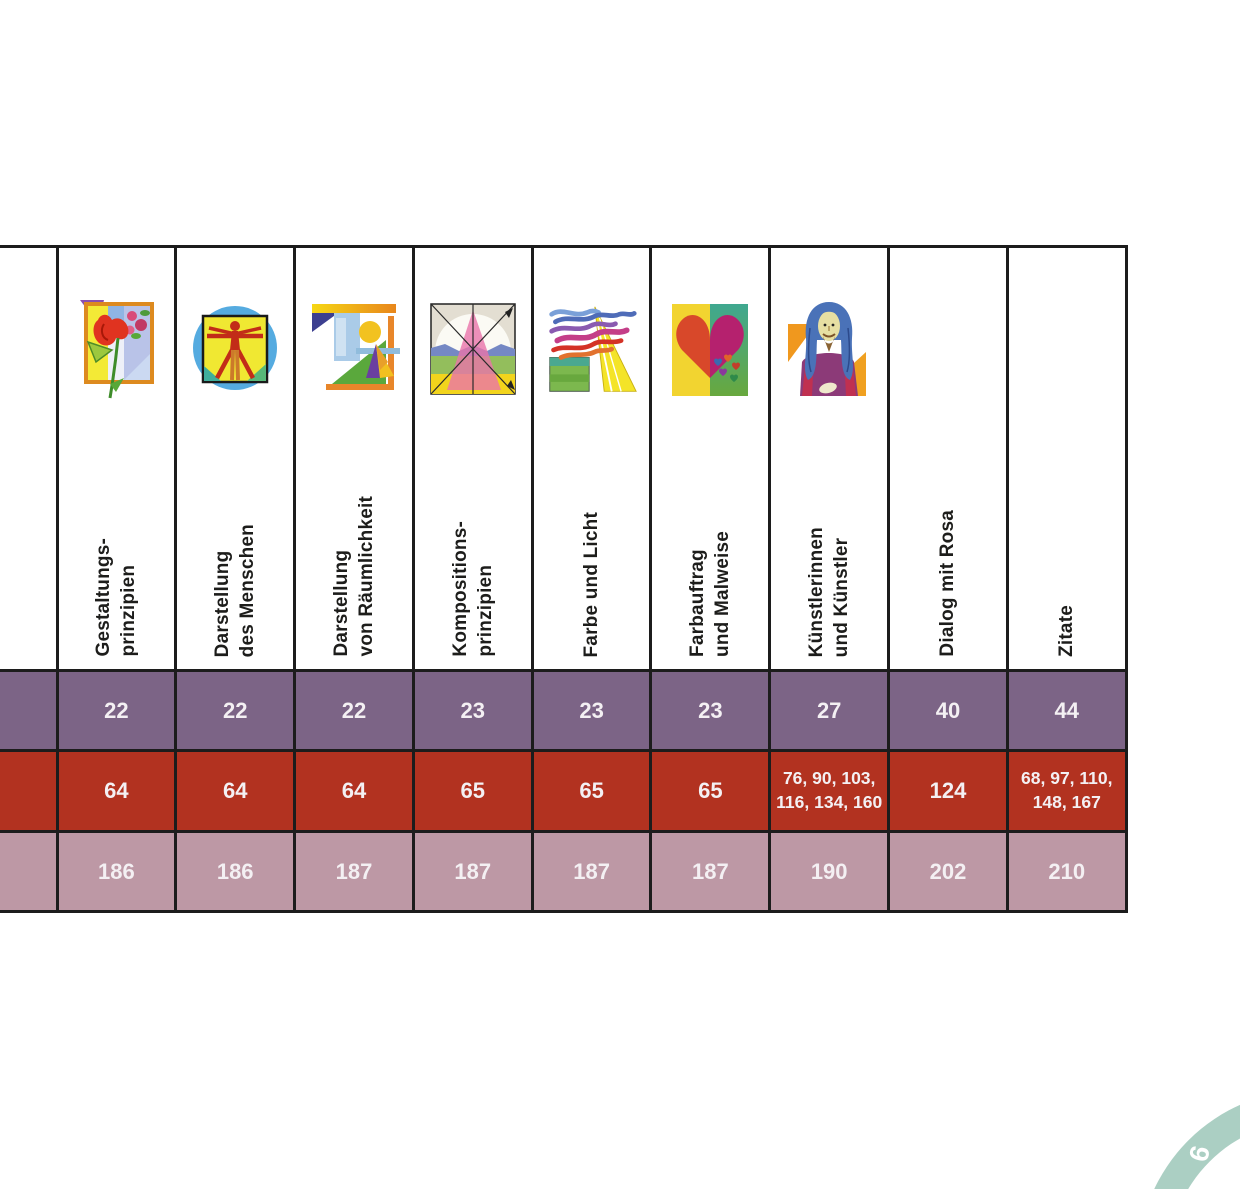 The height and width of the screenshot is (1189, 1240). Describe the element at coordinates (592, 584) in the screenshot. I see `category-label: Farbe und Licht` at that location.